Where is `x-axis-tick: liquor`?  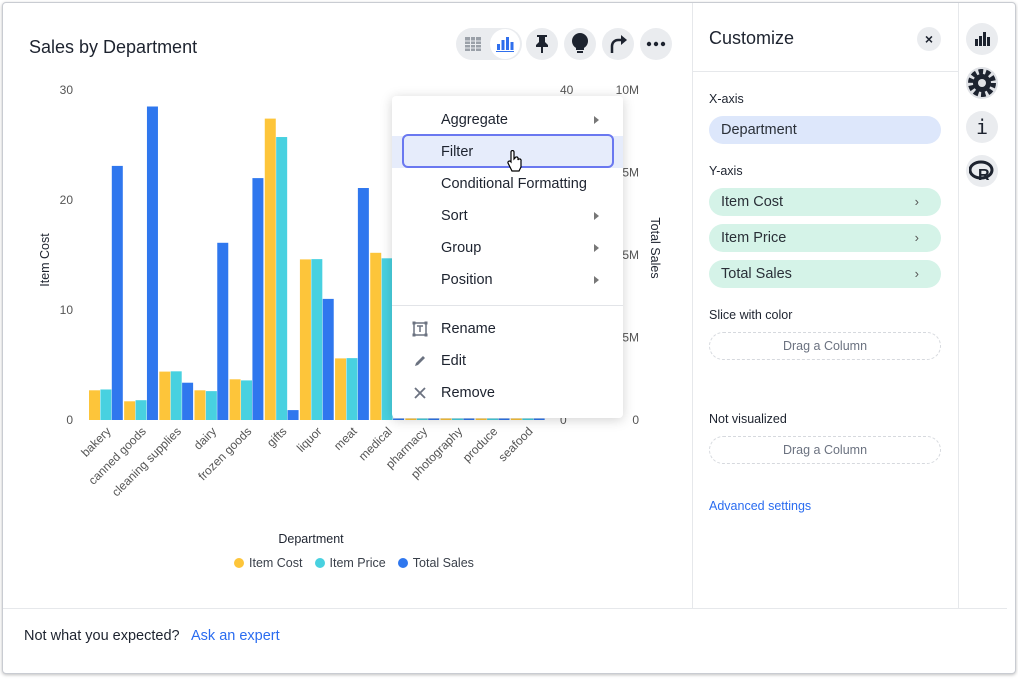 x-axis-tick: liquor is located at coordinates (309, 439).